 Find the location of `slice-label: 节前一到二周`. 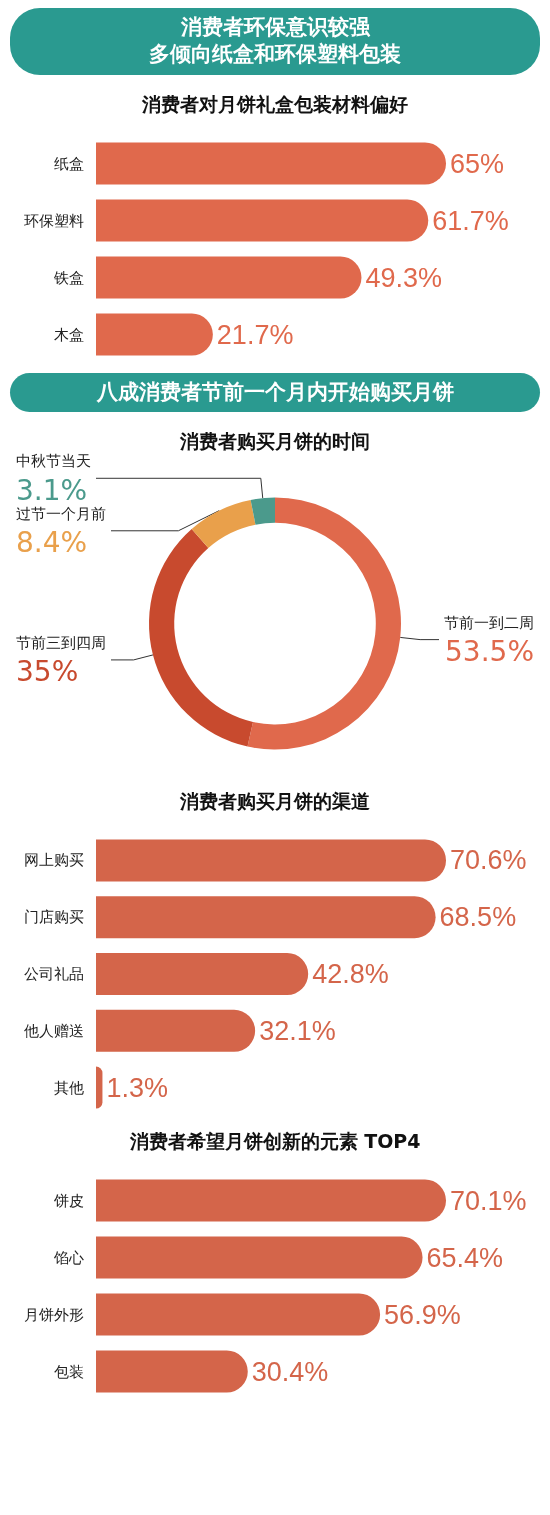

slice-label: 节前一到二周 is located at coordinates (489, 622).